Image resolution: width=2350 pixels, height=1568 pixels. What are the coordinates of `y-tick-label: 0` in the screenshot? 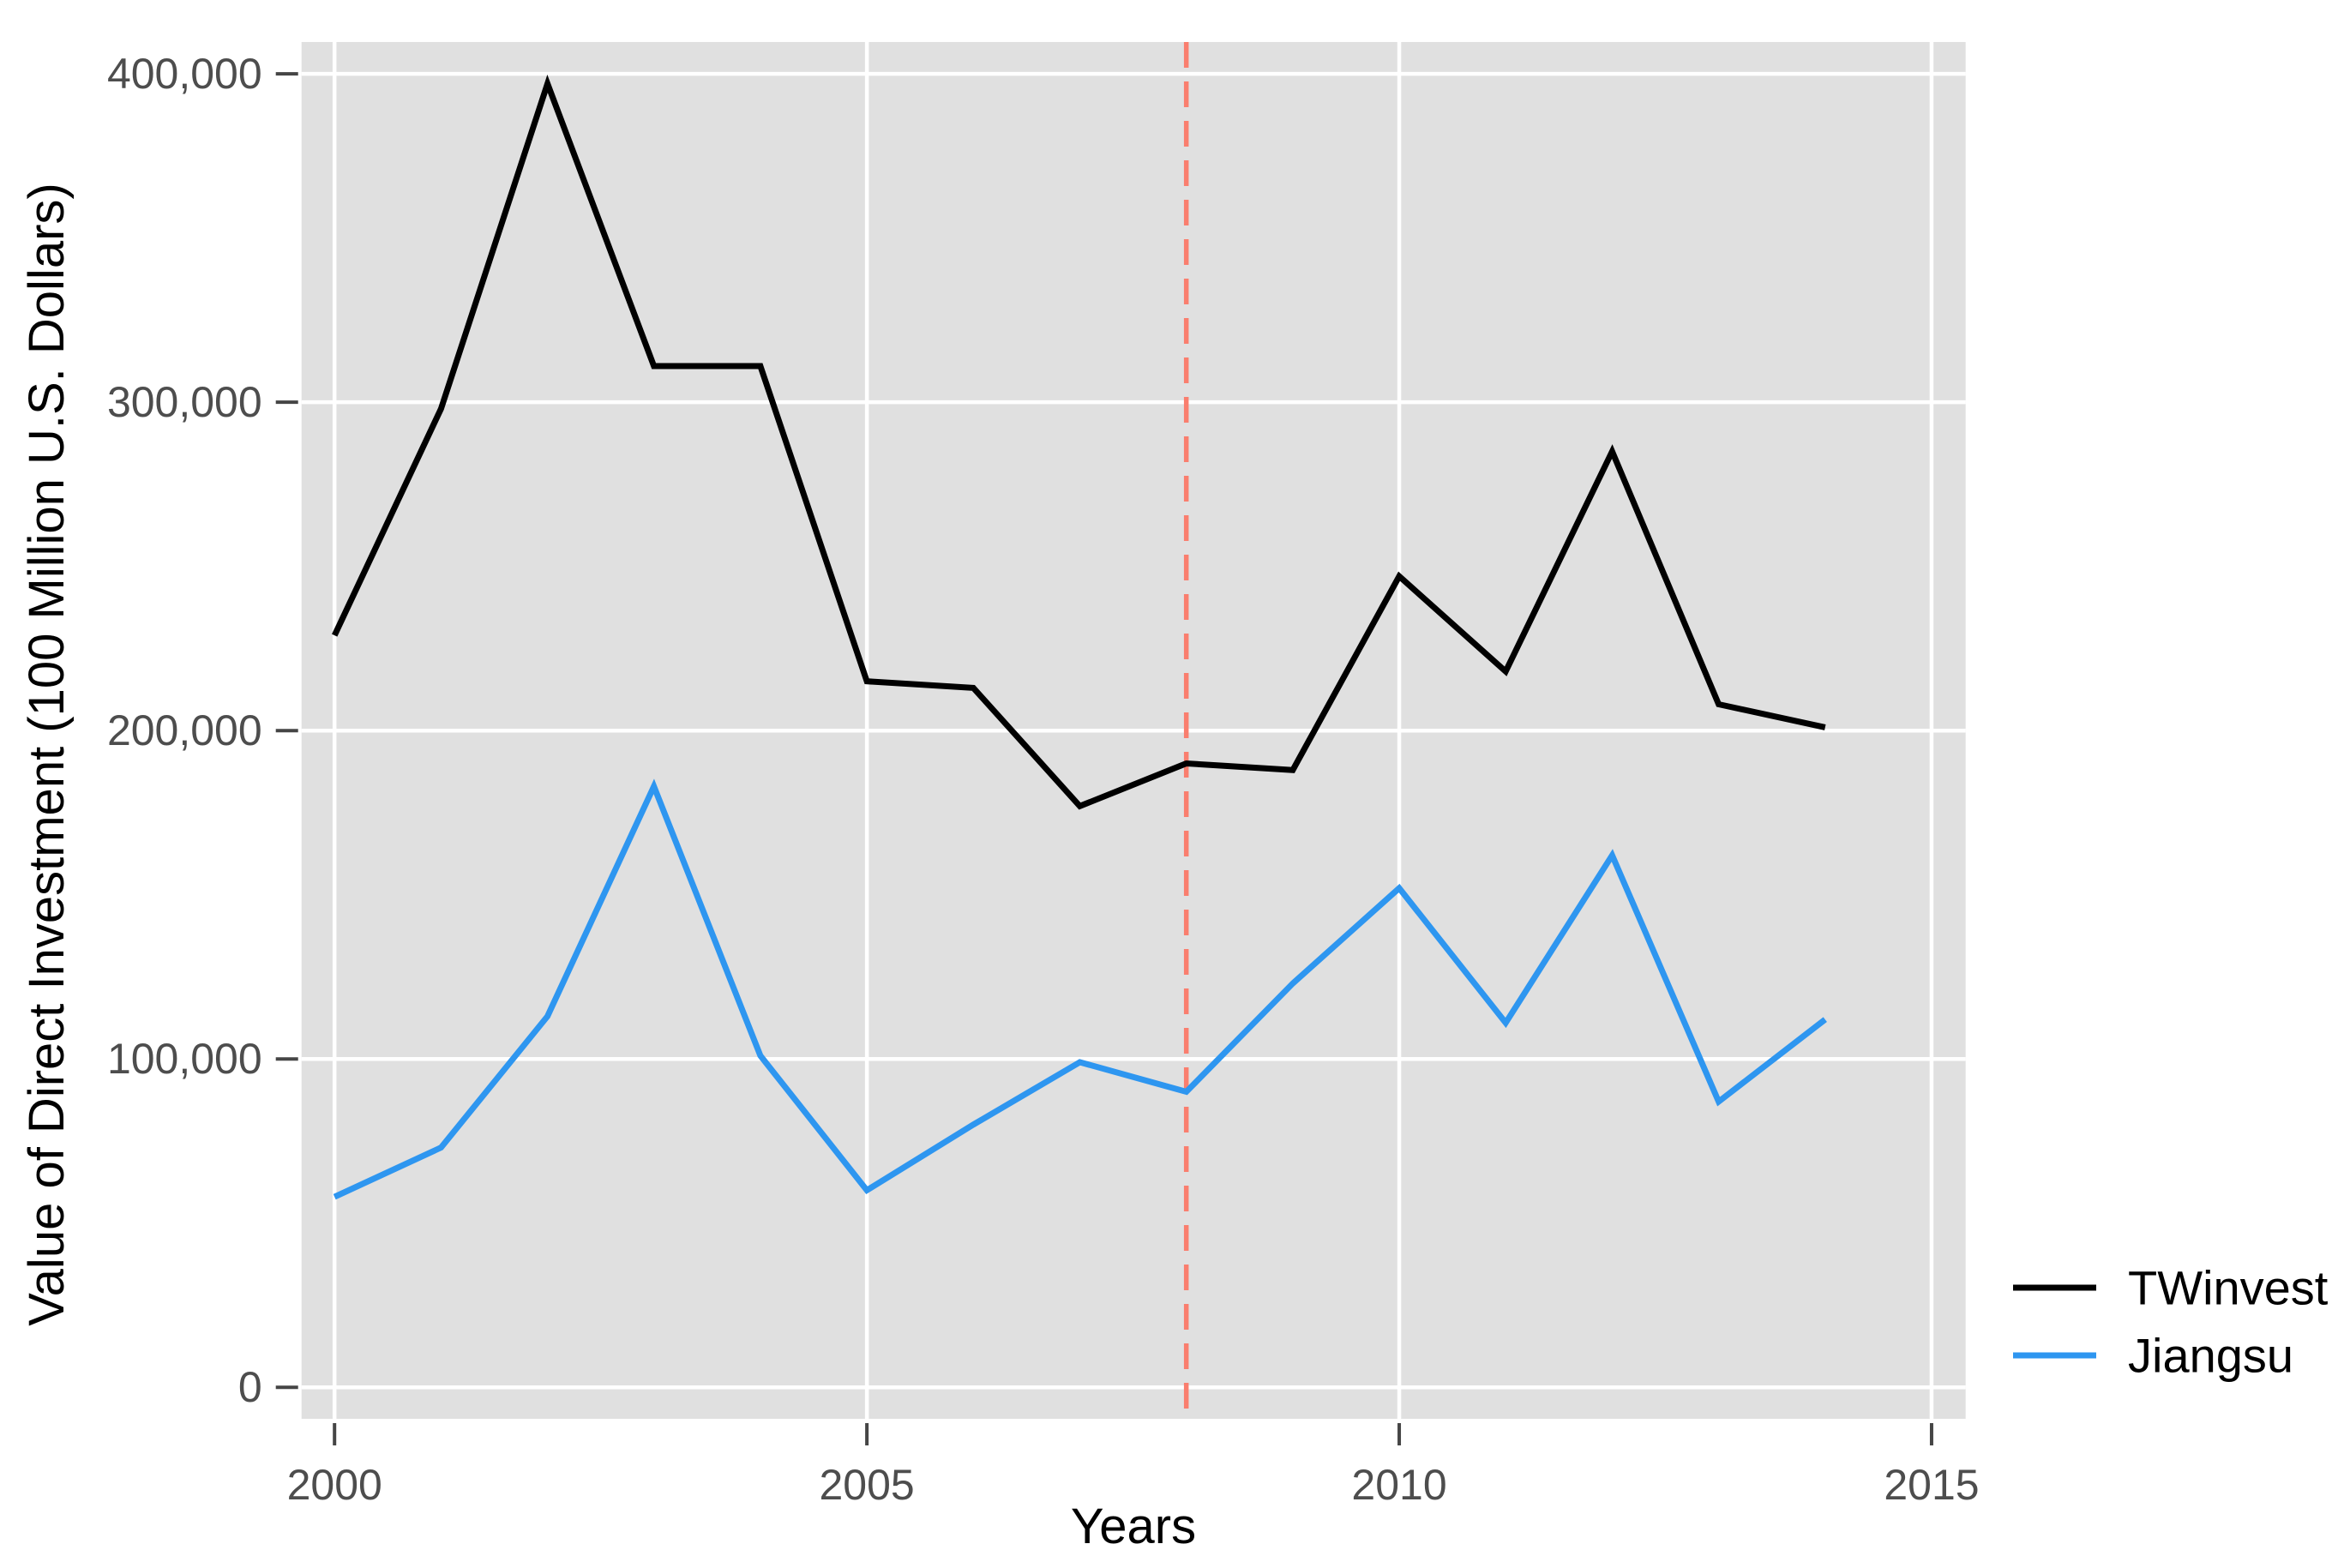 It's located at (250, 1387).